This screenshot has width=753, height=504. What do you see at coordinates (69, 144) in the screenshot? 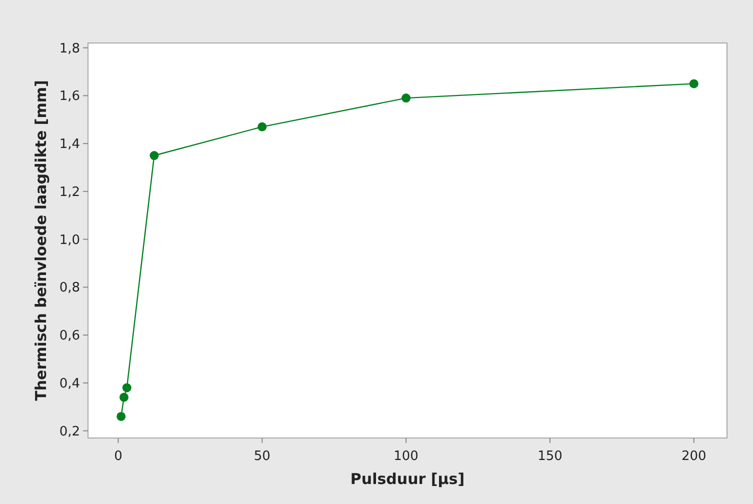
I see `y-tick-label: 1,4` at bounding box center [69, 144].